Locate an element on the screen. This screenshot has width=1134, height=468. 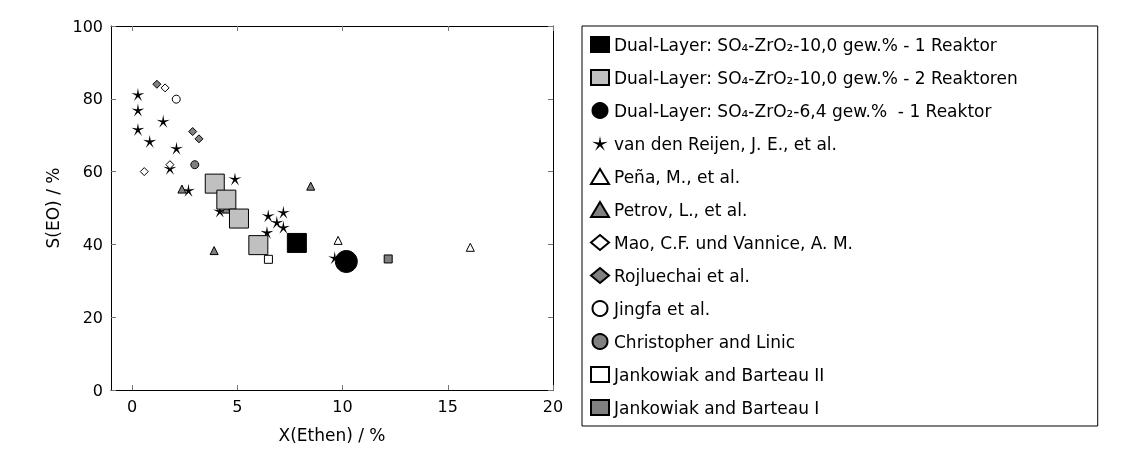
y-tick-label: 40 is located at coordinates (92, 244).